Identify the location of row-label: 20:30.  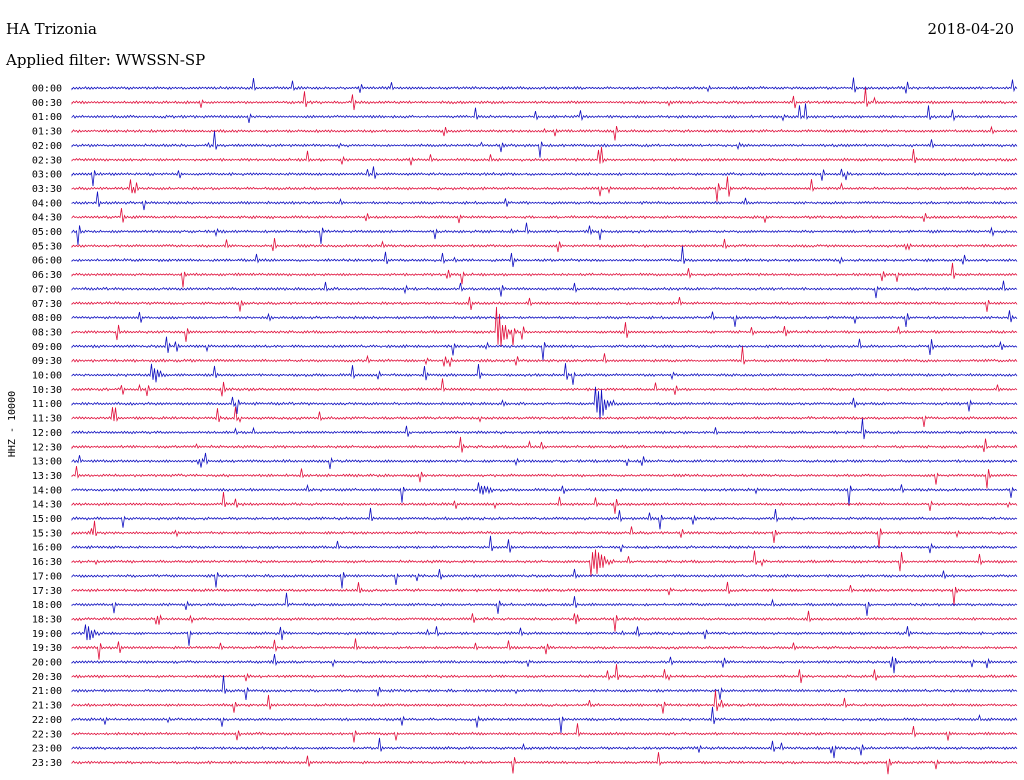
(47, 677).